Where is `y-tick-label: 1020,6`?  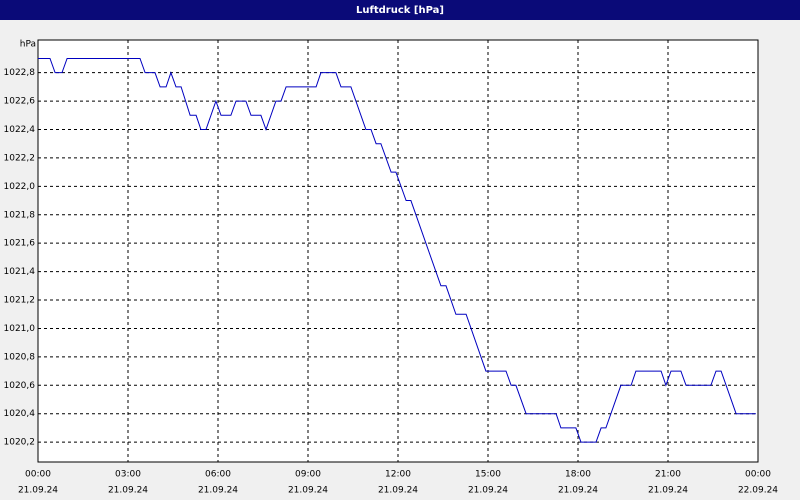 y-tick-label: 1020,6 is located at coordinates (20, 386).